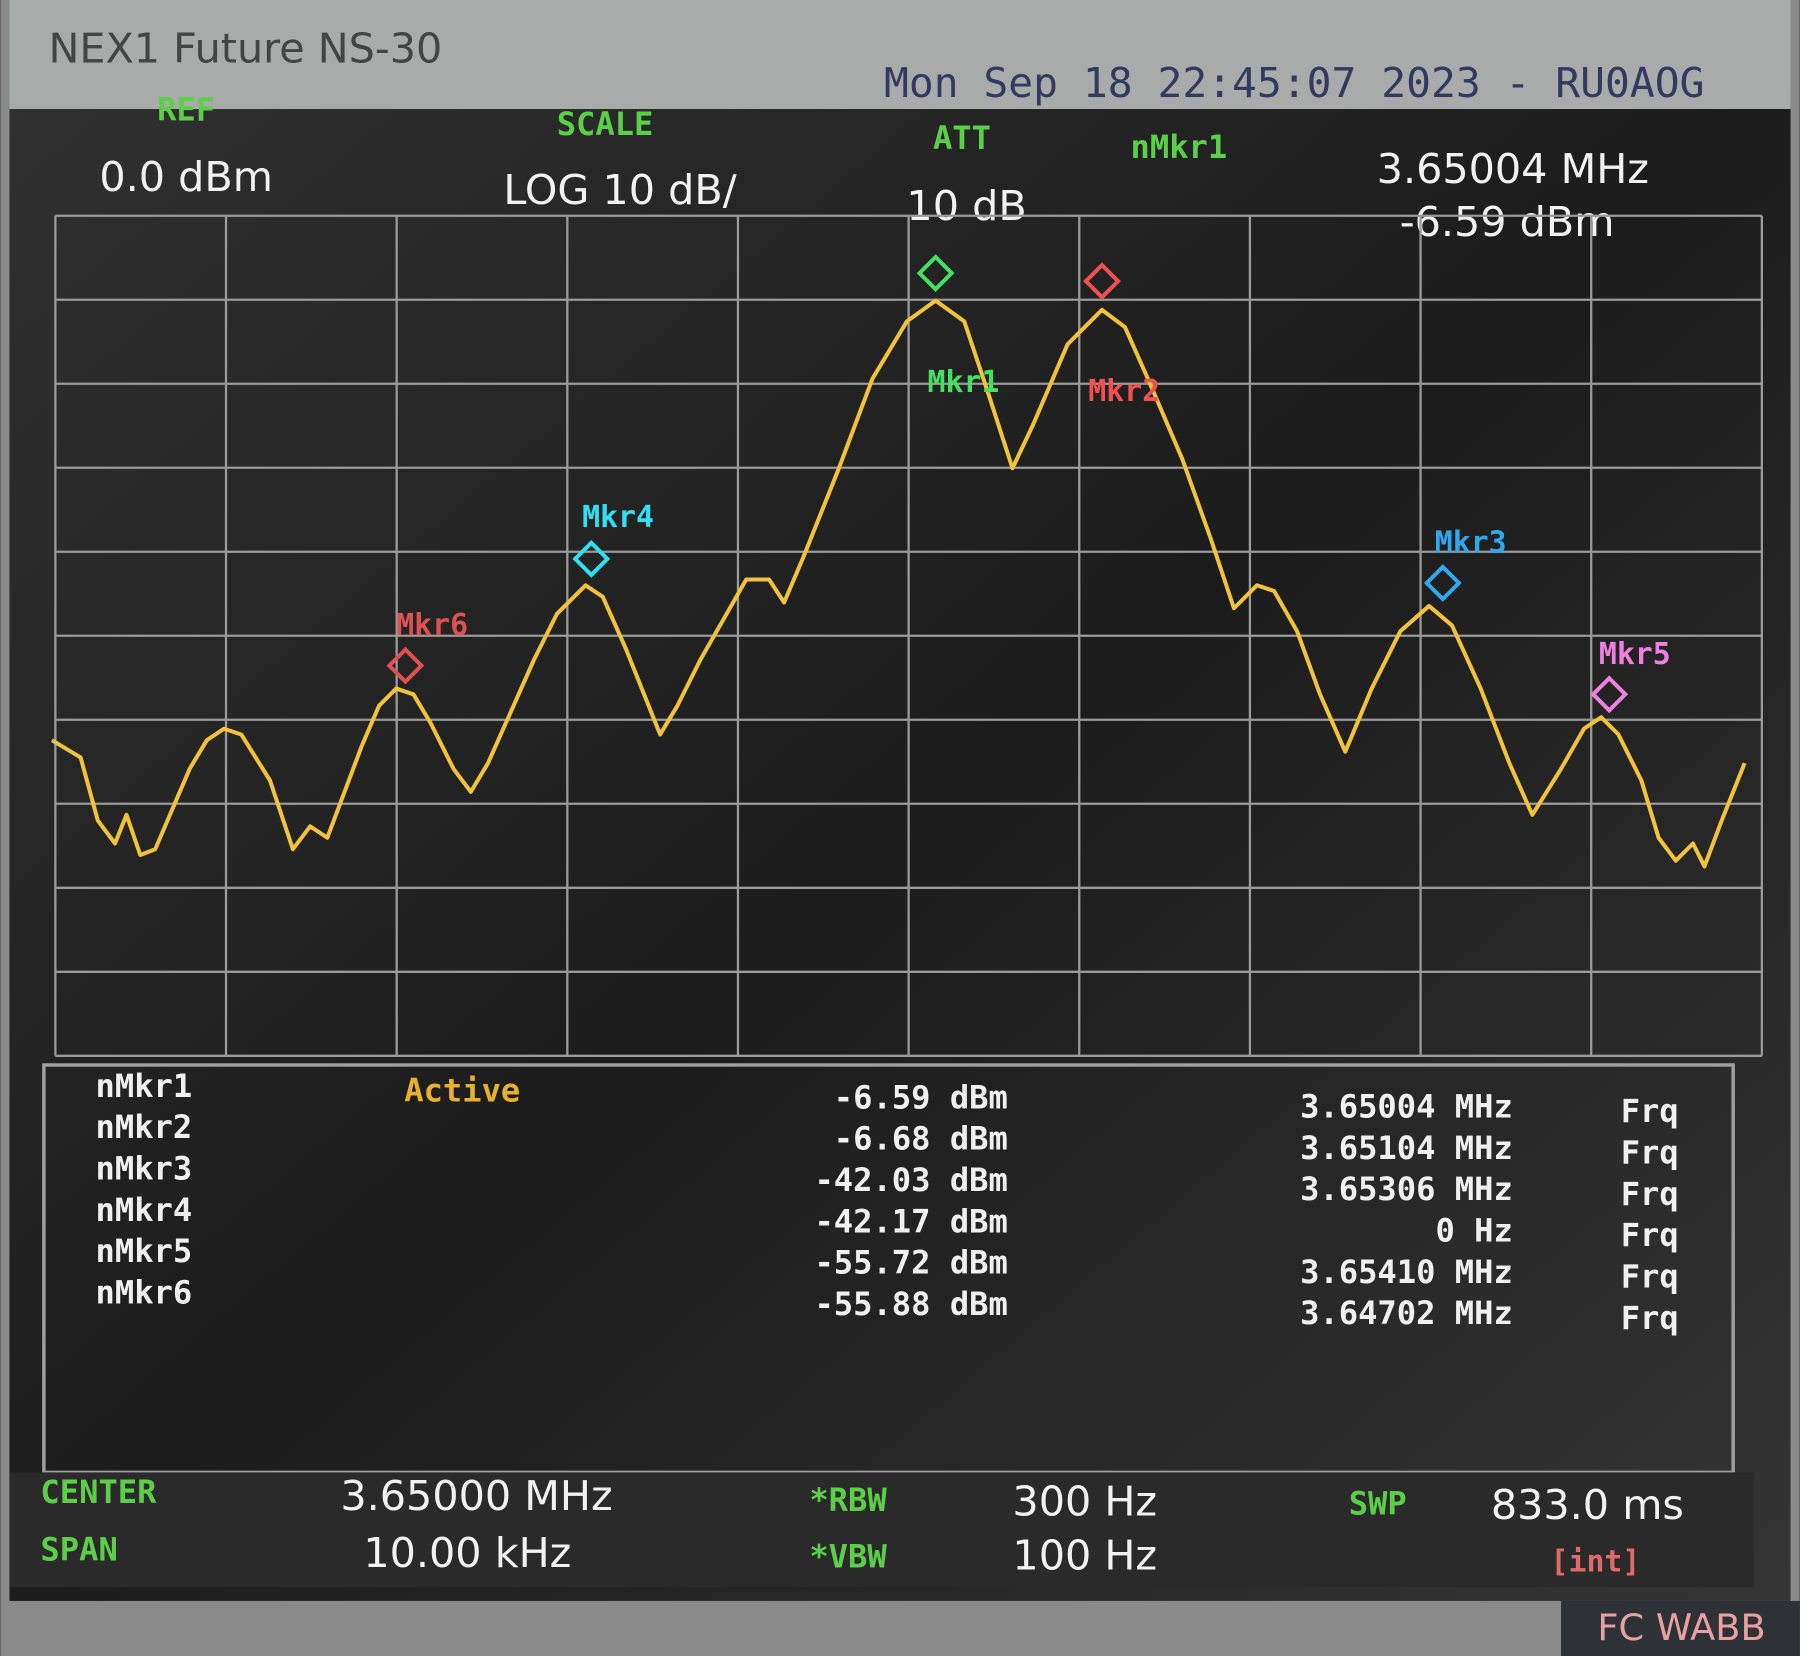 This screenshot has height=1656, width=1800. What do you see at coordinates (962, 138) in the screenshot?
I see `att-label: ATT` at bounding box center [962, 138].